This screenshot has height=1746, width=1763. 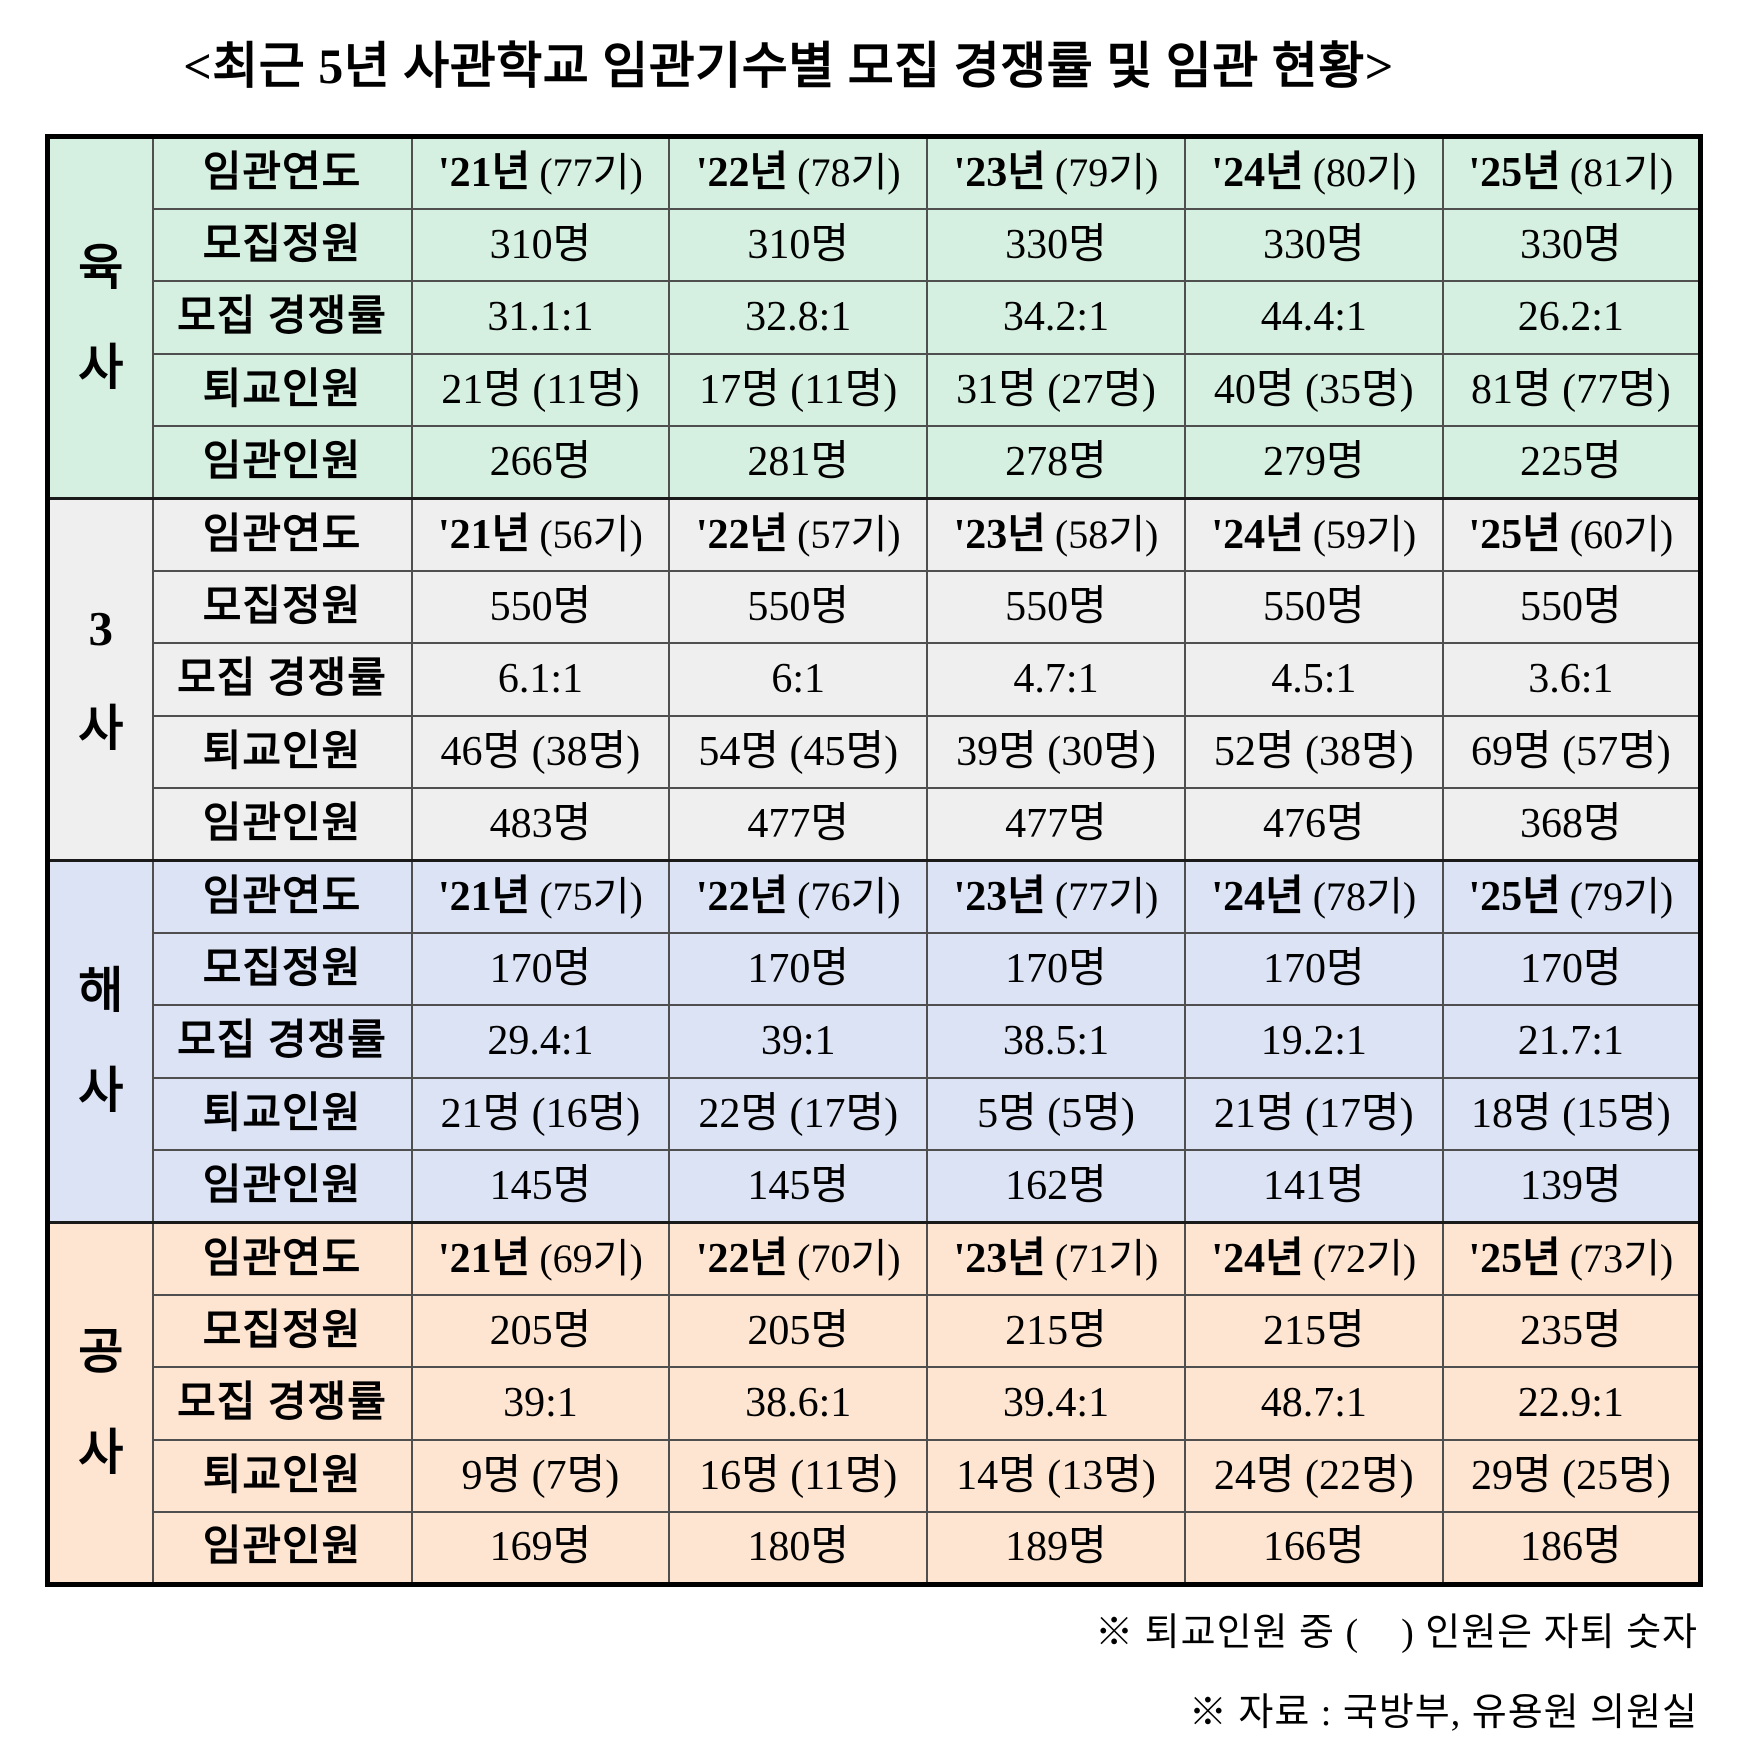 I want to click on value-cell: 22.9:1, so click(x=1571, y=1403).